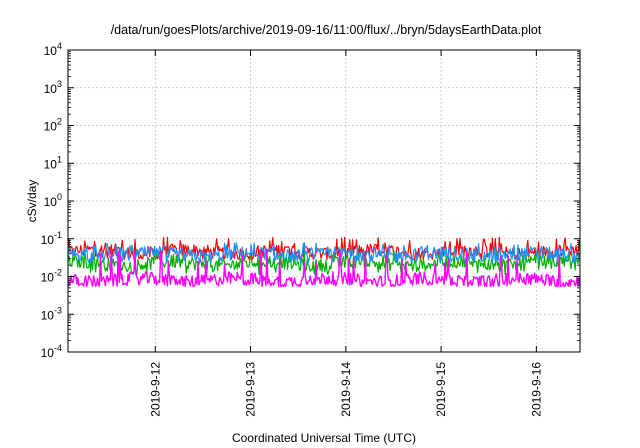  I want to click on y-tick-label: 10⁰, so click(53, 200).